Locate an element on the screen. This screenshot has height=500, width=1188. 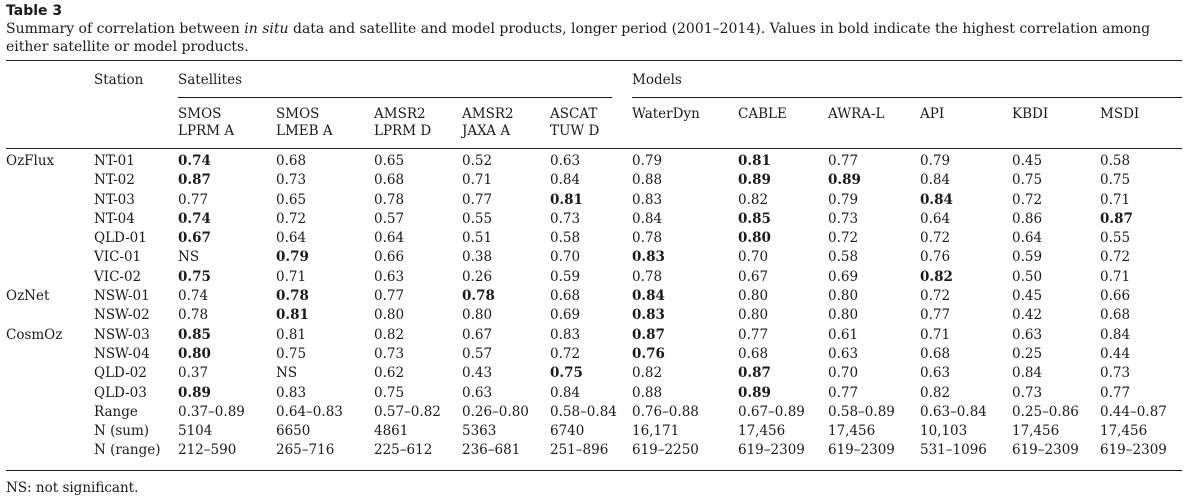
station-cell: NSW-01 is located at coordinates (122, 296).